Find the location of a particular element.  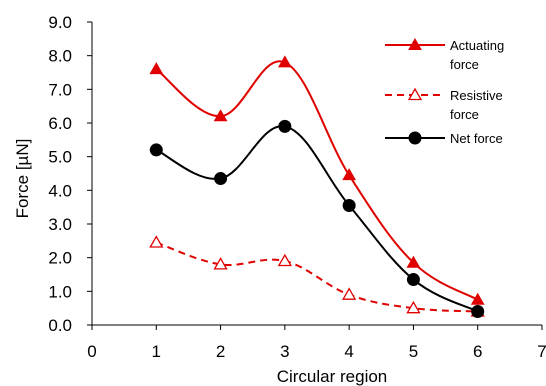

resistive-force-line is located at coordinates (316, 277).